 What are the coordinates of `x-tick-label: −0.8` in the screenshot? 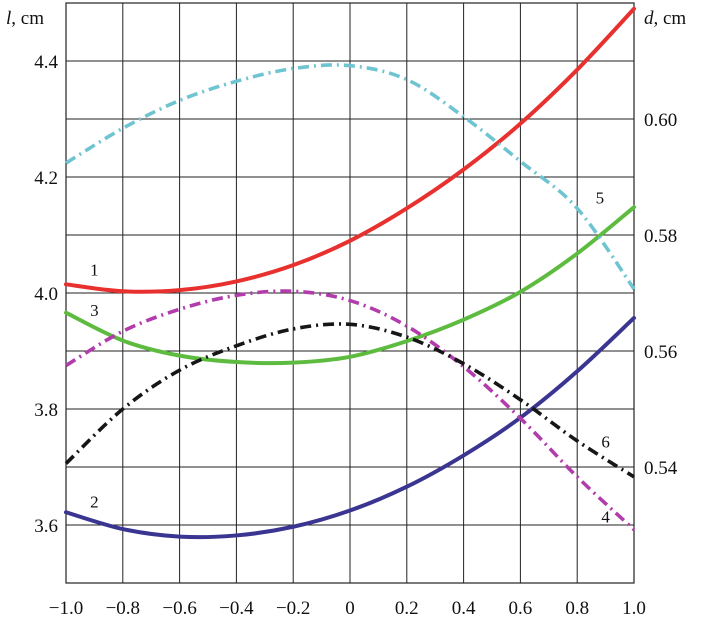 It's located at (123, 608).